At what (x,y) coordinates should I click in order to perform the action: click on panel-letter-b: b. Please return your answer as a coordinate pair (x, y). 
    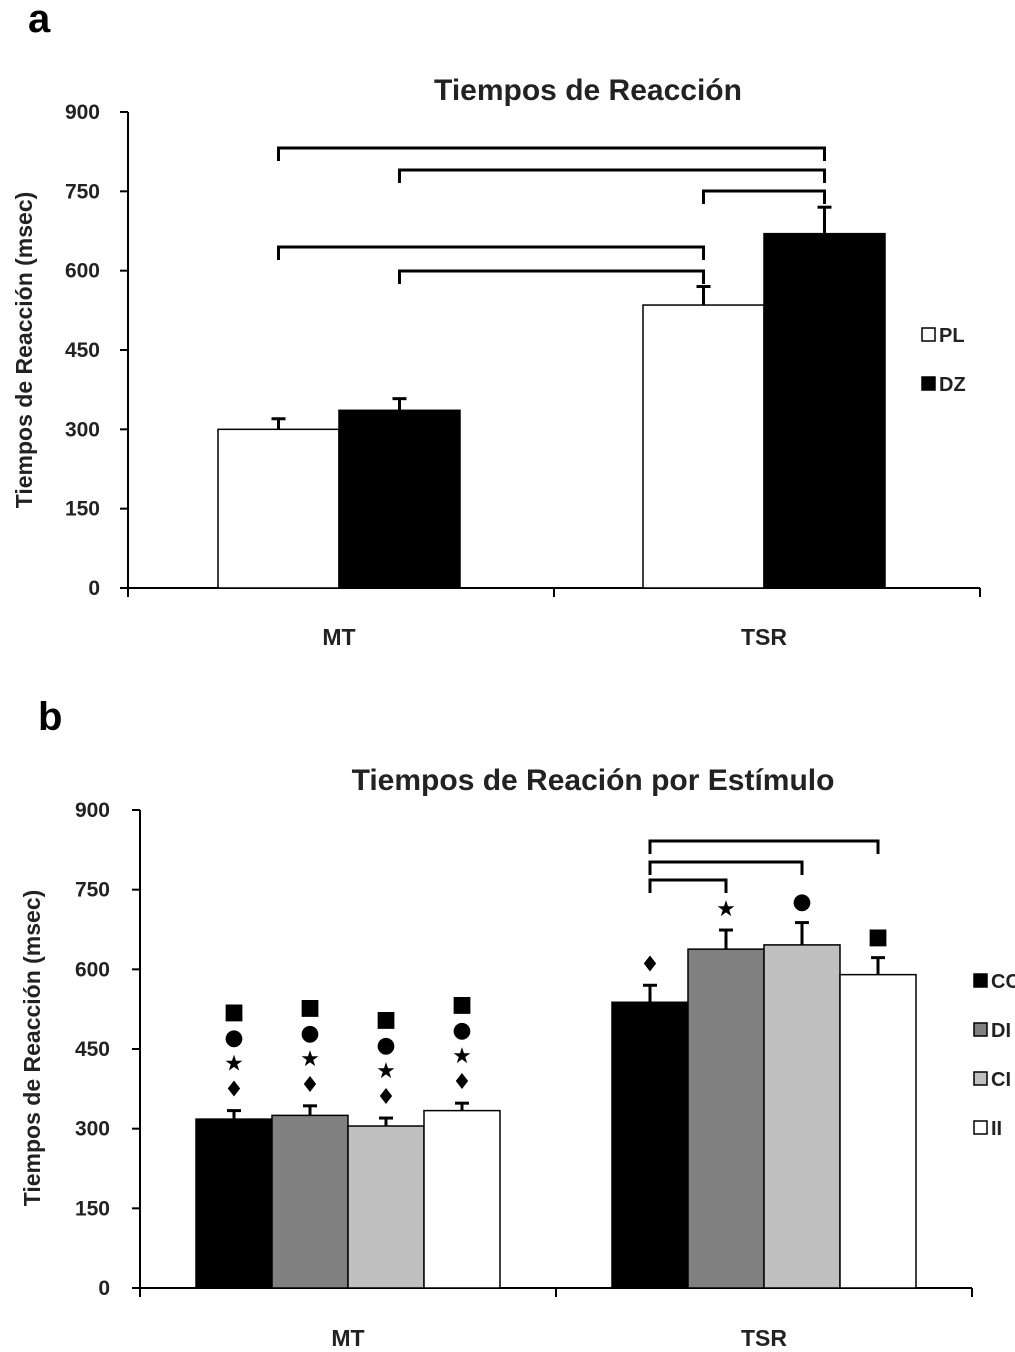
    Looking at the image, I should click on (50, 717).